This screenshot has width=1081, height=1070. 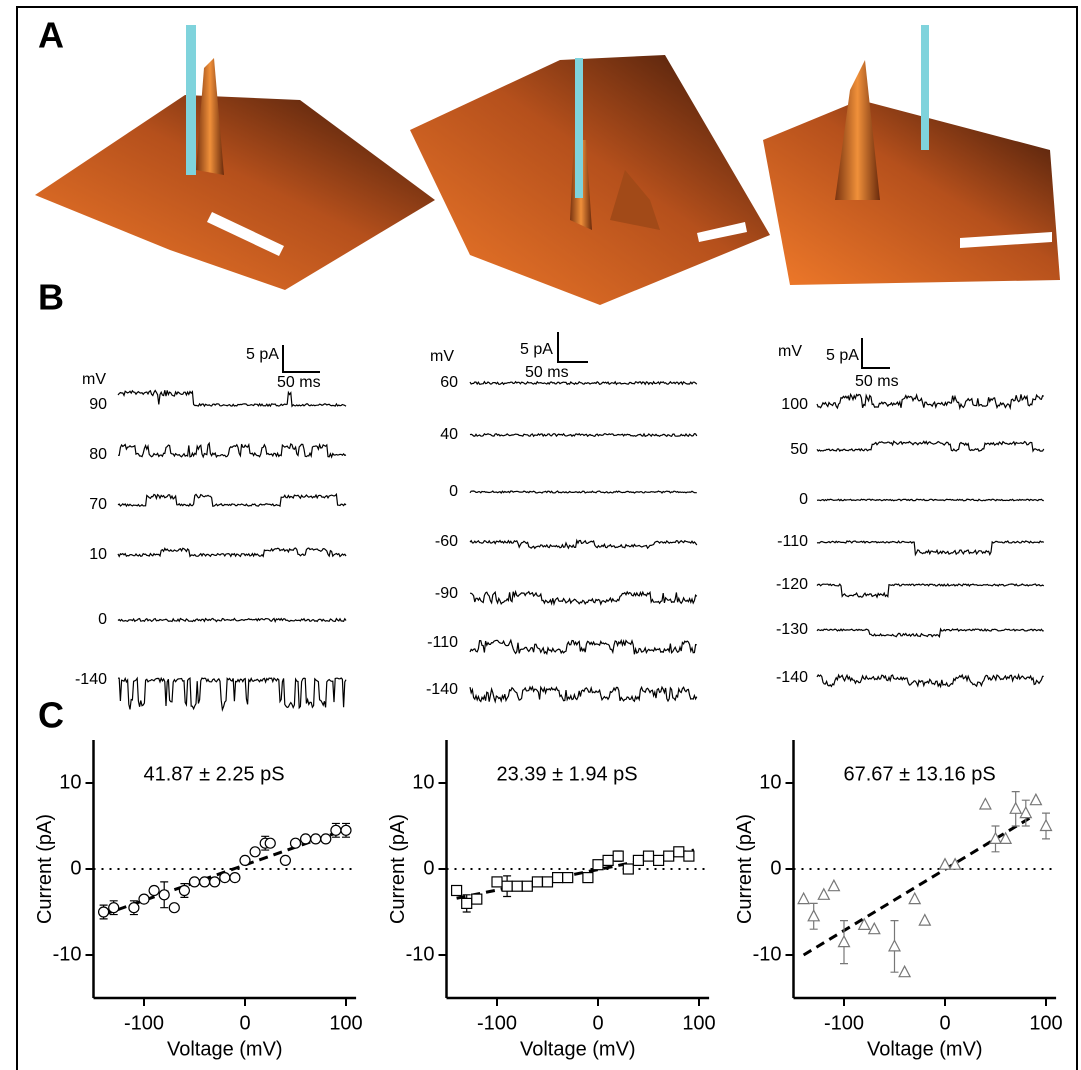 What do you see at coordinates (98, 554) in the screenshot?
I see `voltage-label: 10` at bounding box center [98, 554].